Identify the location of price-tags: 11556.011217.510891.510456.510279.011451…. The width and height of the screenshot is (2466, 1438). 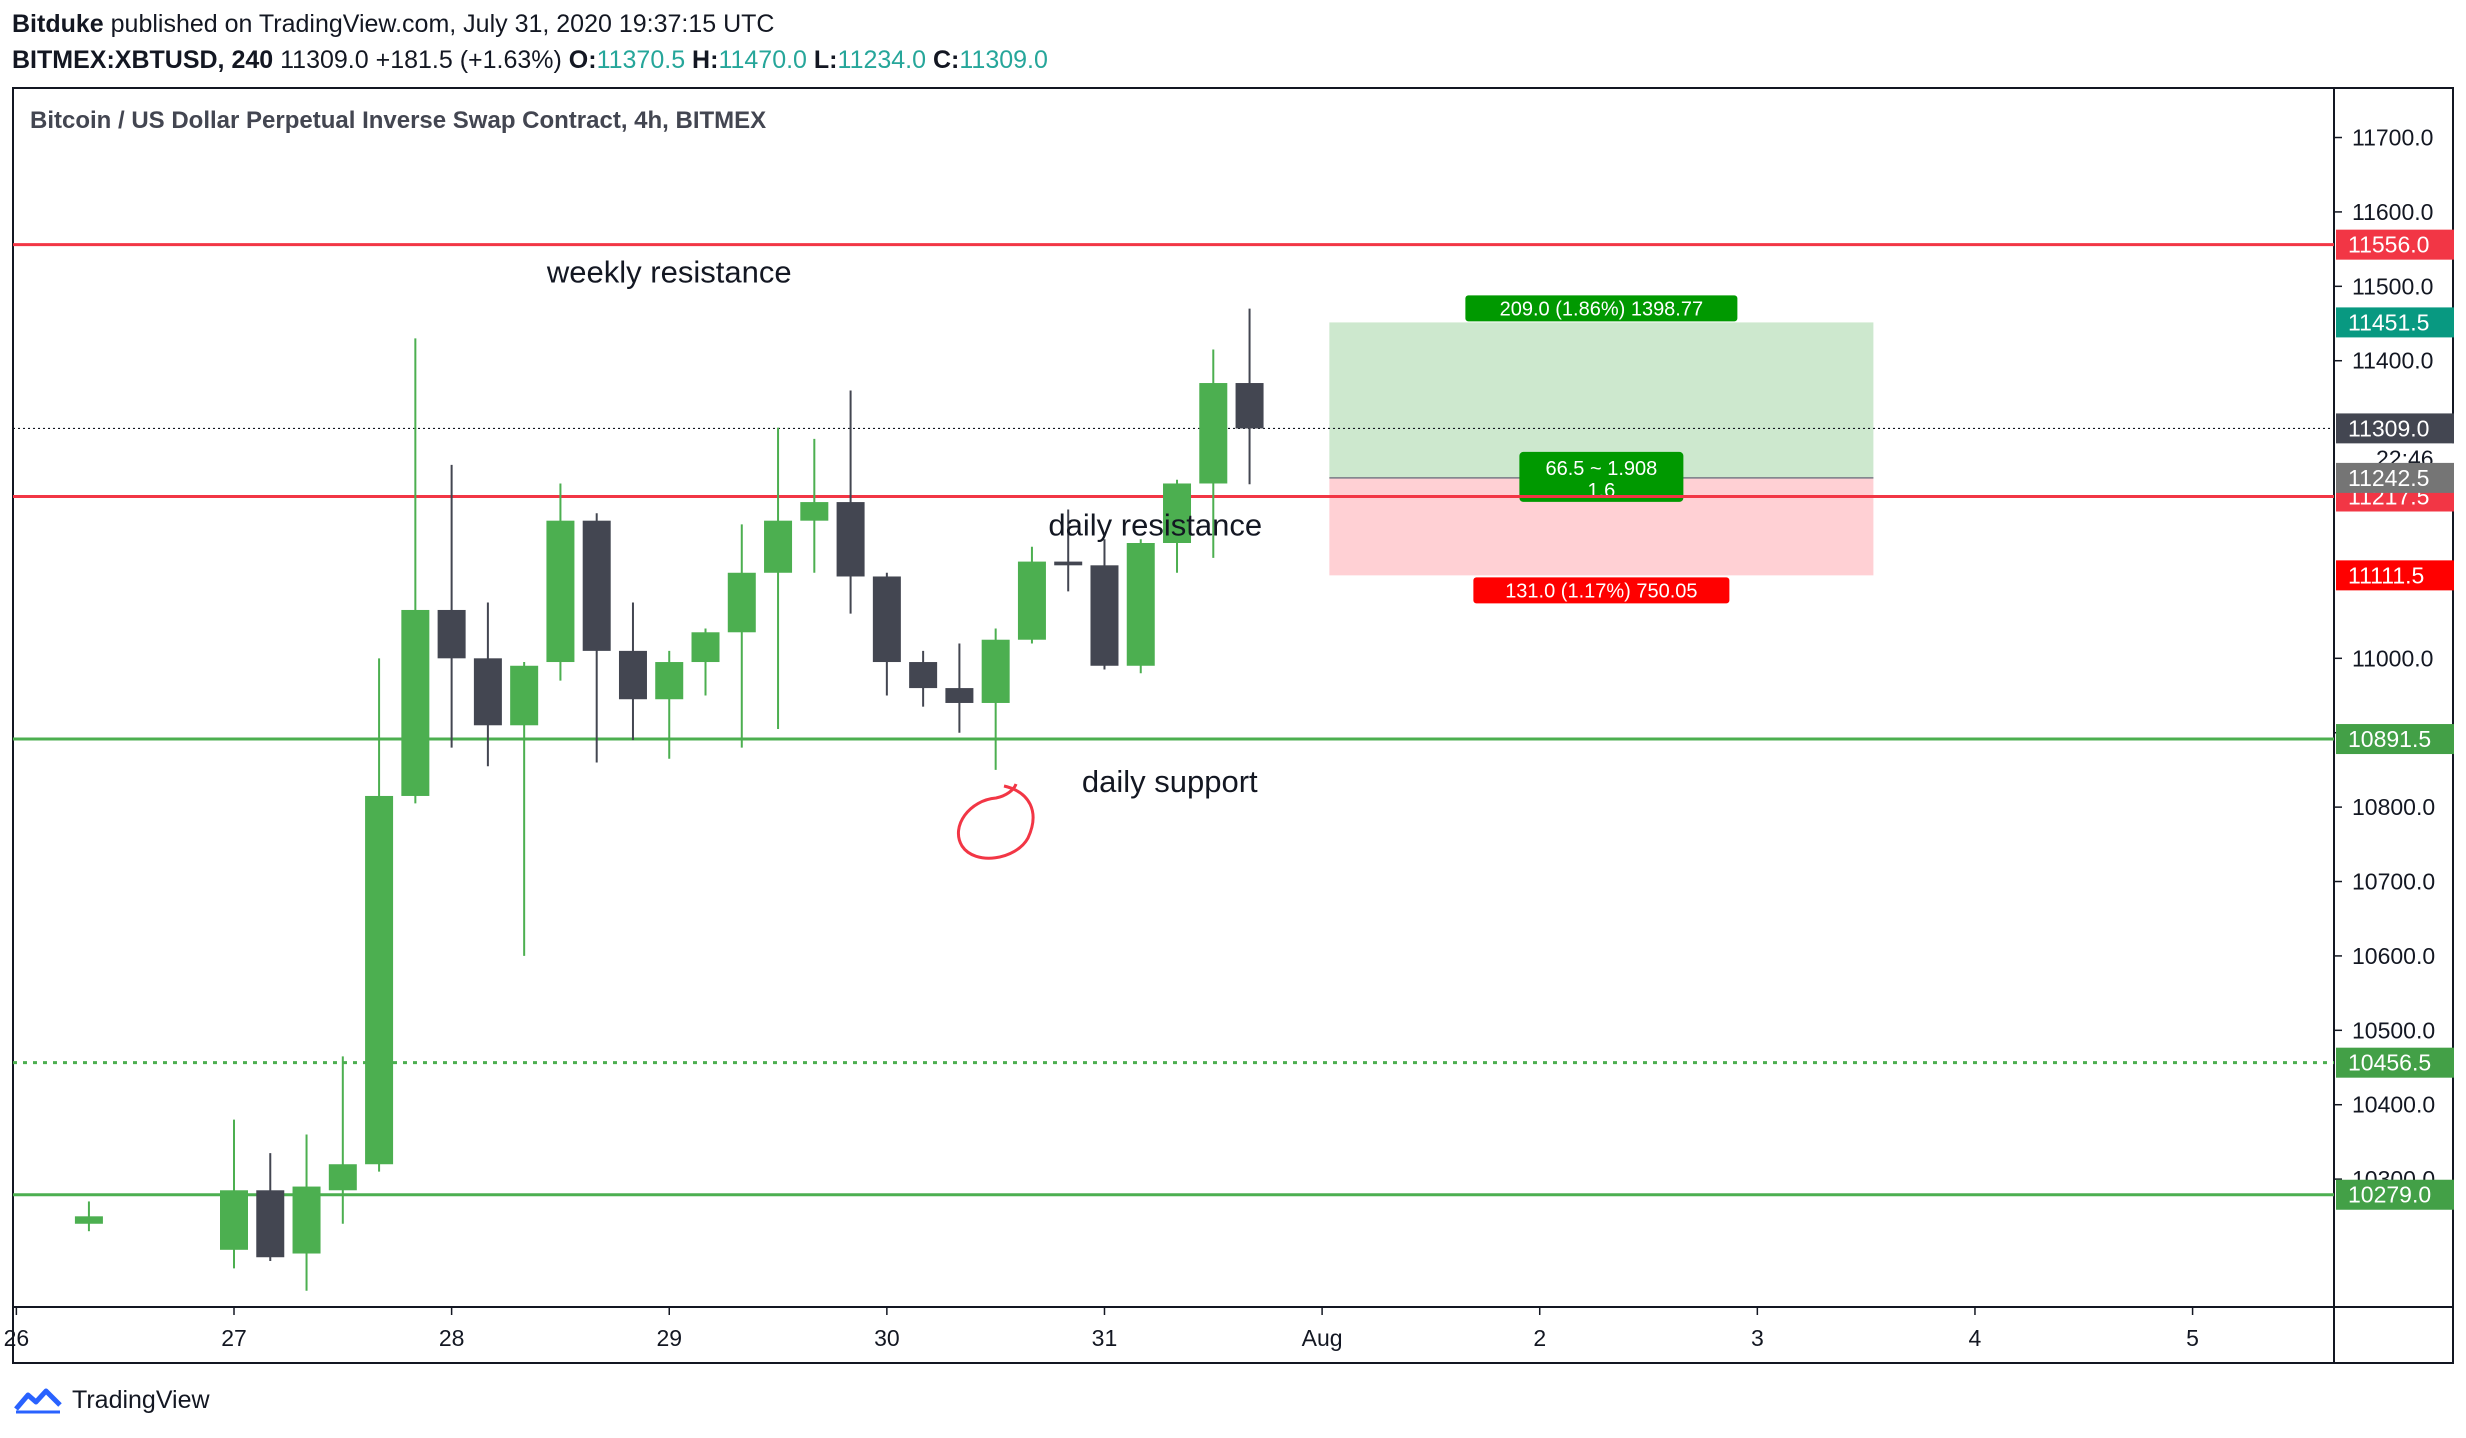
(2395, 719).